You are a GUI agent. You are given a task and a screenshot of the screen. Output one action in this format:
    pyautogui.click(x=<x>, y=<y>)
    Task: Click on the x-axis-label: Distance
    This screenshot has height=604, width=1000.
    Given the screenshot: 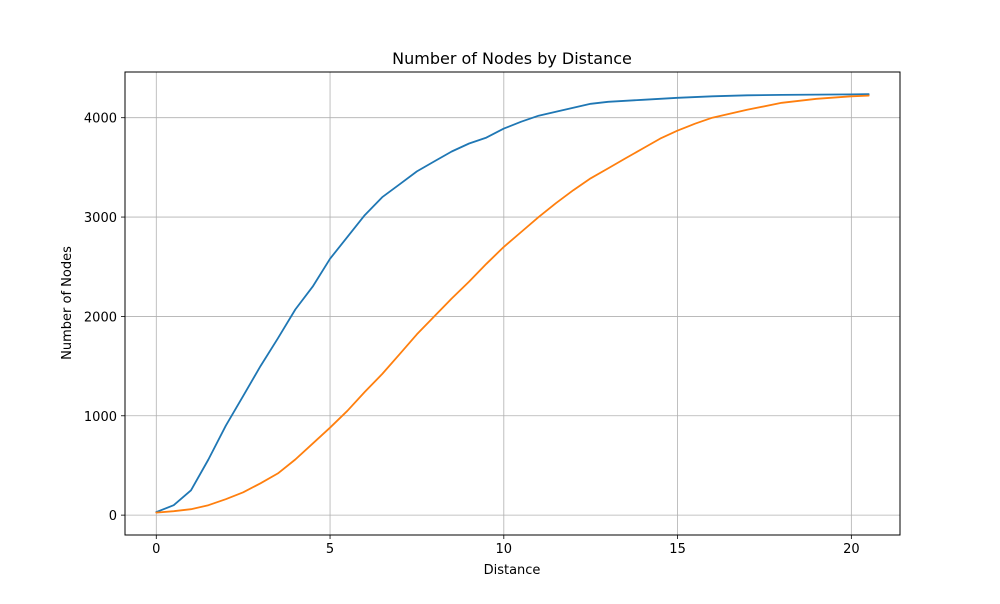 What is the action you would take?
    pyautogui.click(x=512, y=570)
    